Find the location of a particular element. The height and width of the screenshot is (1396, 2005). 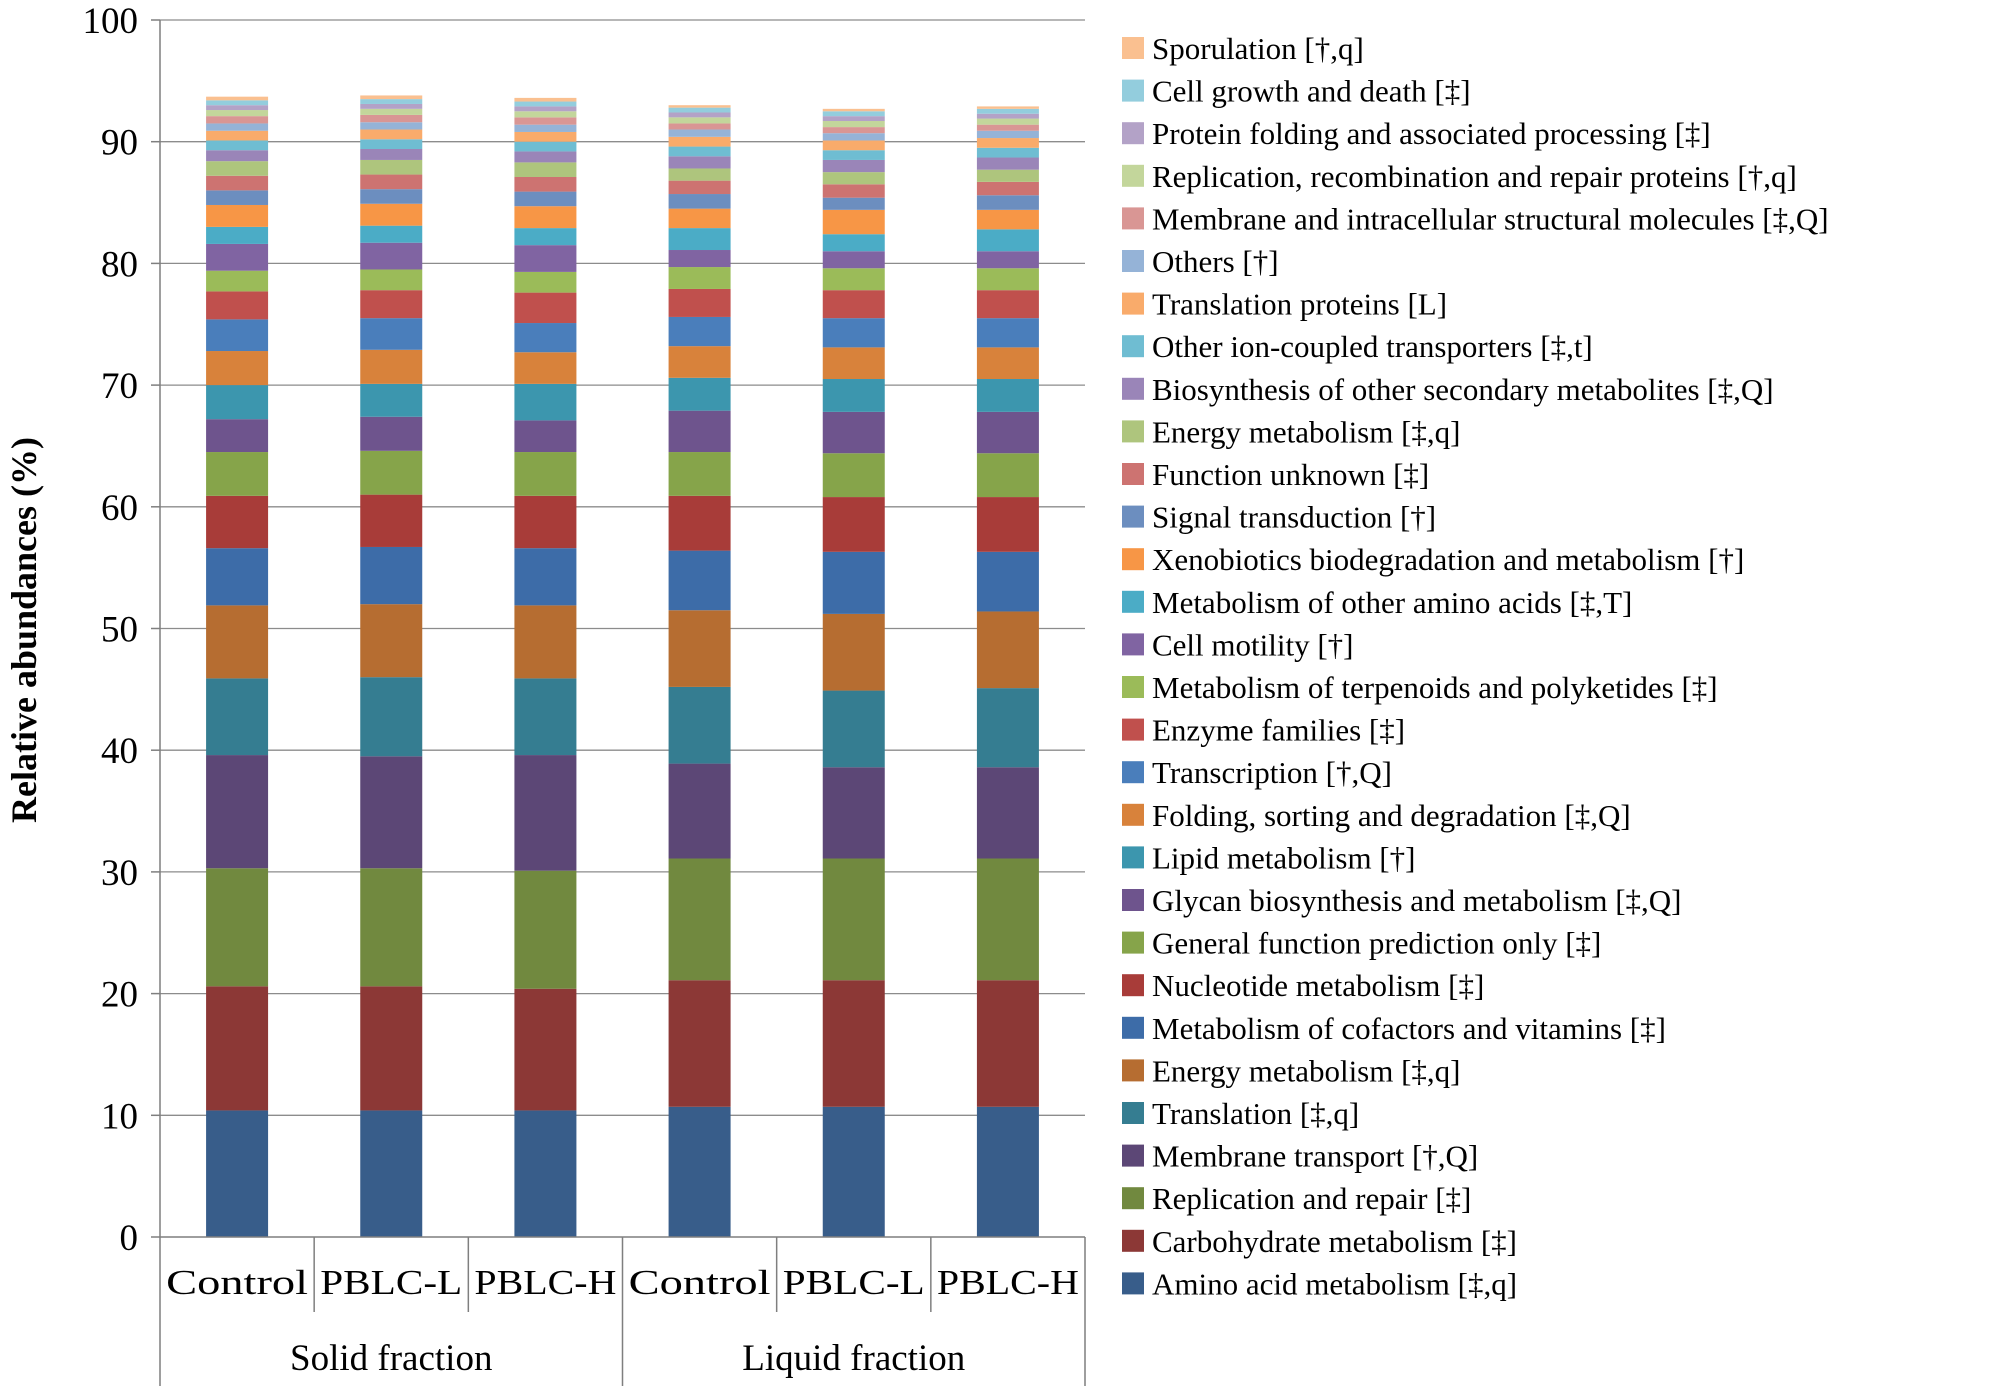

y-tick-label: 20 is located at coordinates (119, 995).